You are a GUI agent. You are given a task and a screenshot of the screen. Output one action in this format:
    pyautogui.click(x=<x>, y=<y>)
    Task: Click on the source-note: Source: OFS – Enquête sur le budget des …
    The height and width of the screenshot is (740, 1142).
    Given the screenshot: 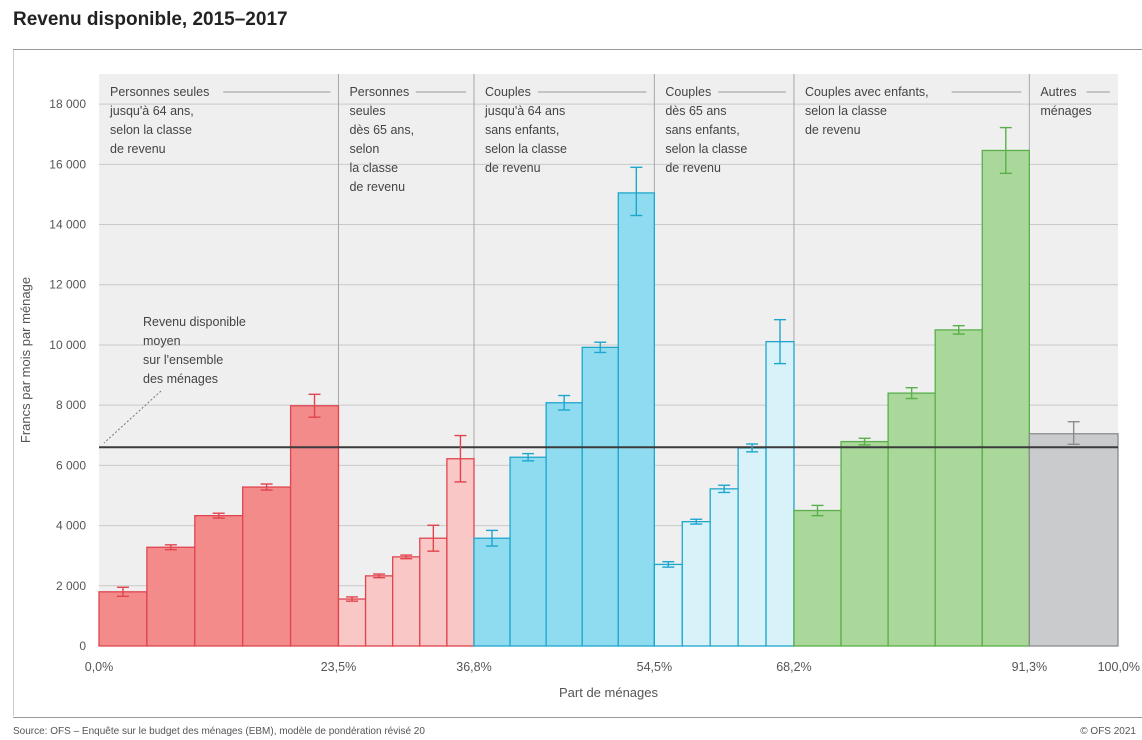 What is the action you would take?
    pyautogui.click(x=219, y=731)
    